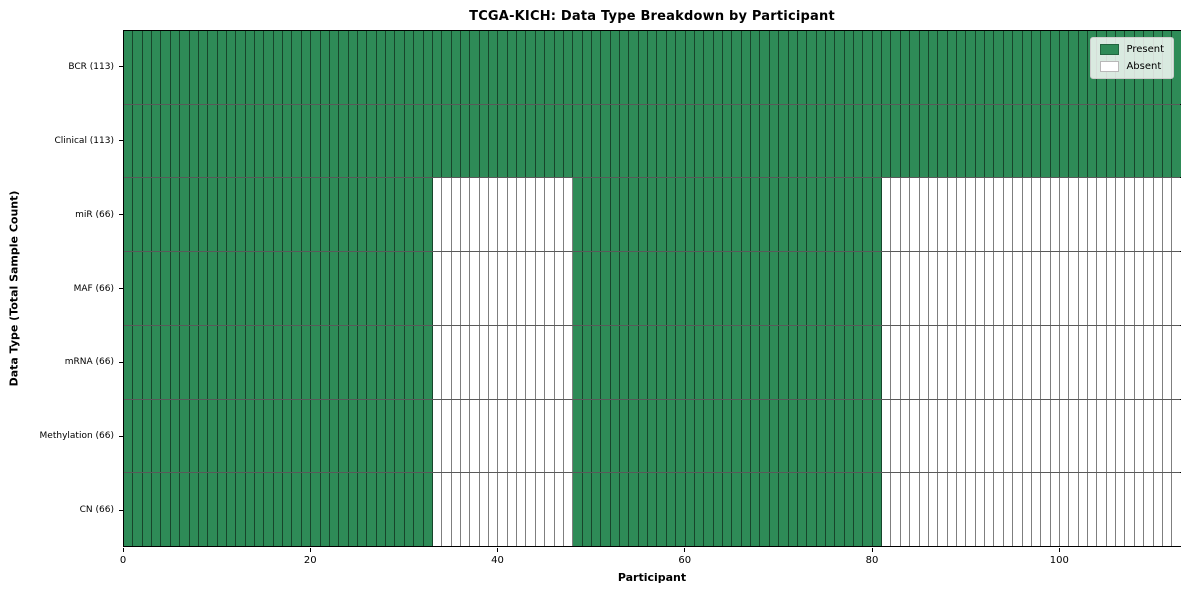 This screenshot has width=1200, height=600. Describe the element at coordinates (1132, 49) in the screenshot. I see `legend-item: Present` at that location.